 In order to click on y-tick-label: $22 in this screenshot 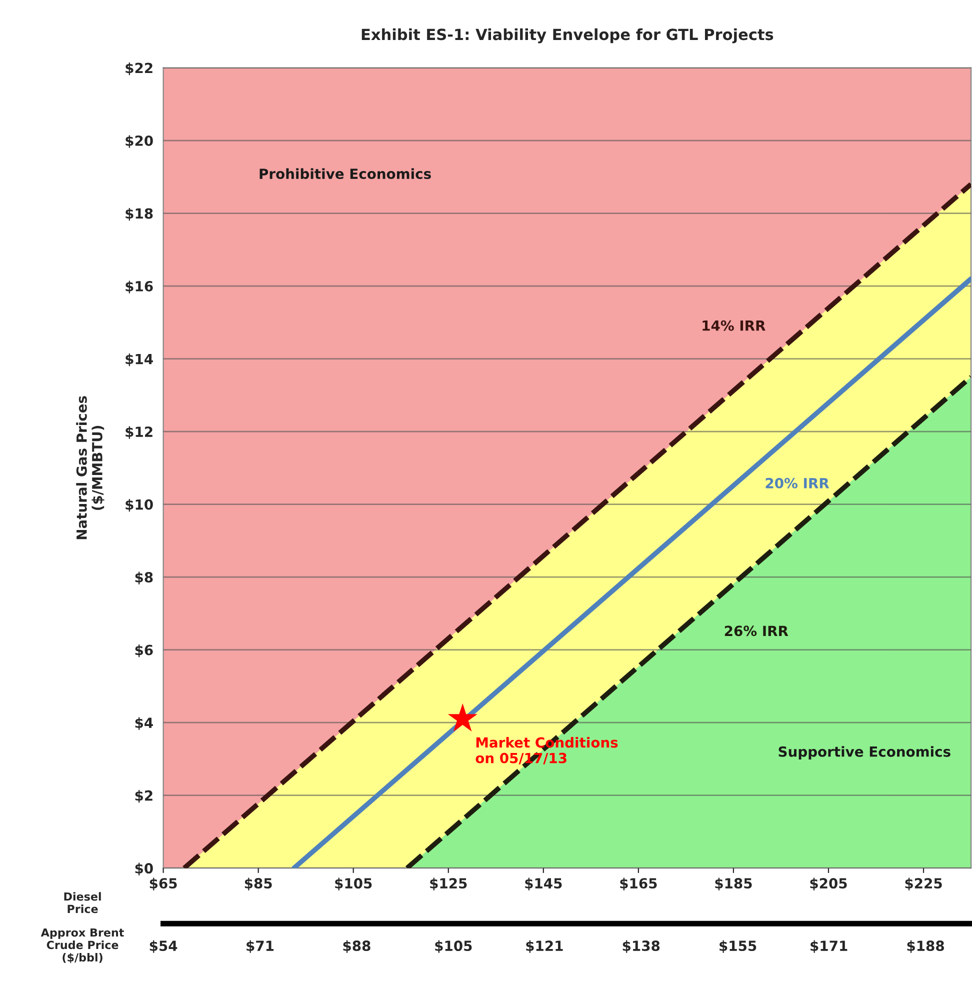, I will do `click(139, 69)`.